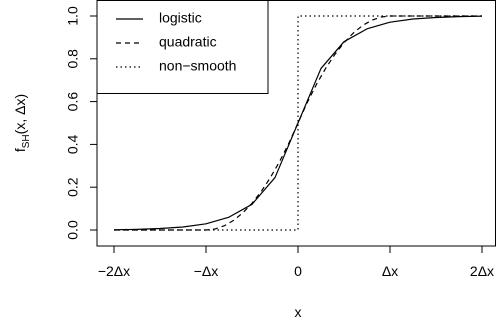 The width and height of the screenshot is (496, 324). I want to click on y-axis: 0.0 0.2 0.4 0.6 0.8 1.0, so click(81, 123).